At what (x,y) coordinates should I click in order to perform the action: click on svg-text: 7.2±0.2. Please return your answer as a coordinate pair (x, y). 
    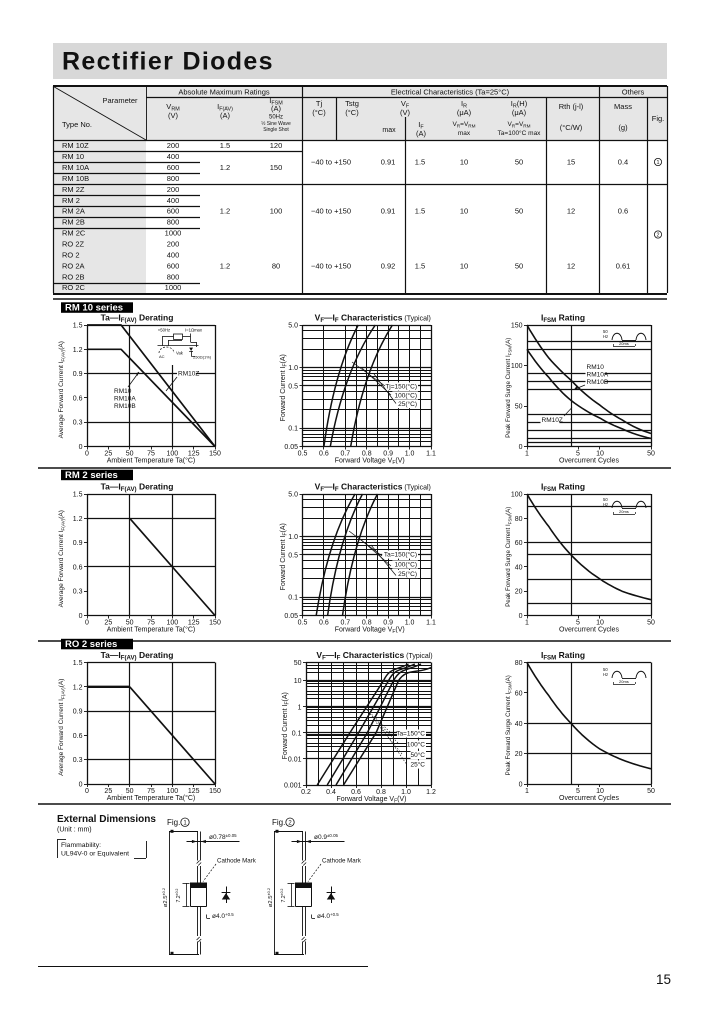
    Looking at the image, I should click on (178, 895).